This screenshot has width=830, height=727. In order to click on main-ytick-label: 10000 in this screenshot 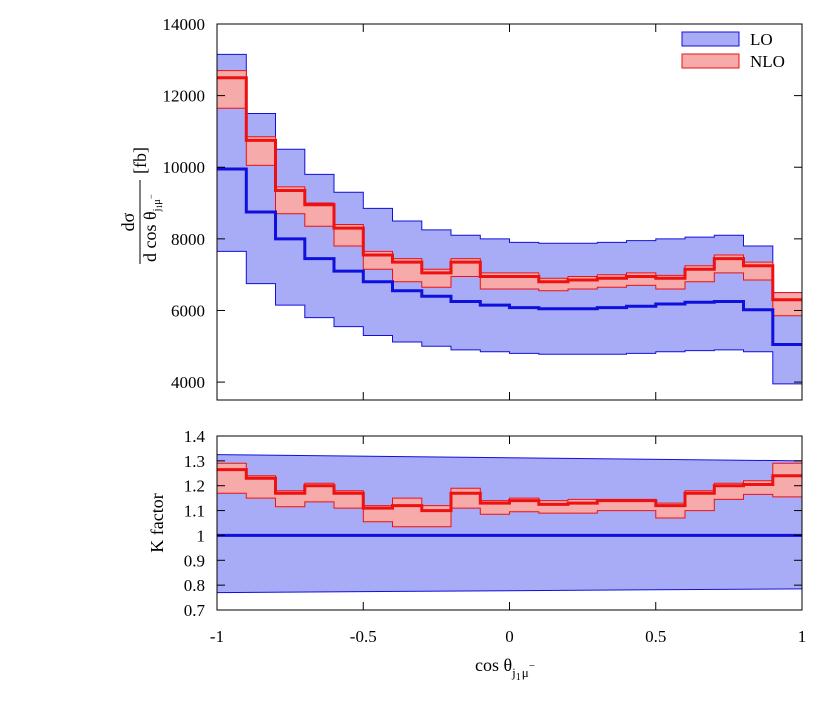, I will do `click(184, 167)`.